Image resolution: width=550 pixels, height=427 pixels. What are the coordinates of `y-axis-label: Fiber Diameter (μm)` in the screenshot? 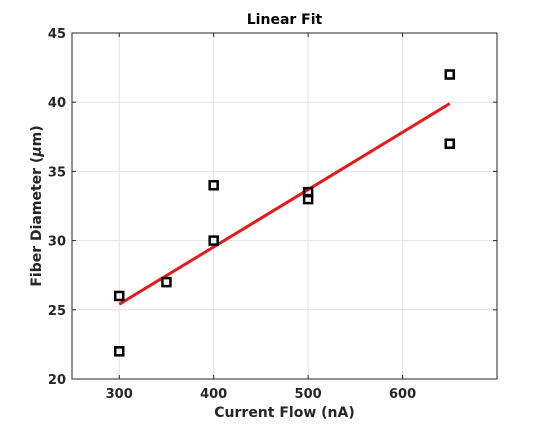 It's located at (37, 205).